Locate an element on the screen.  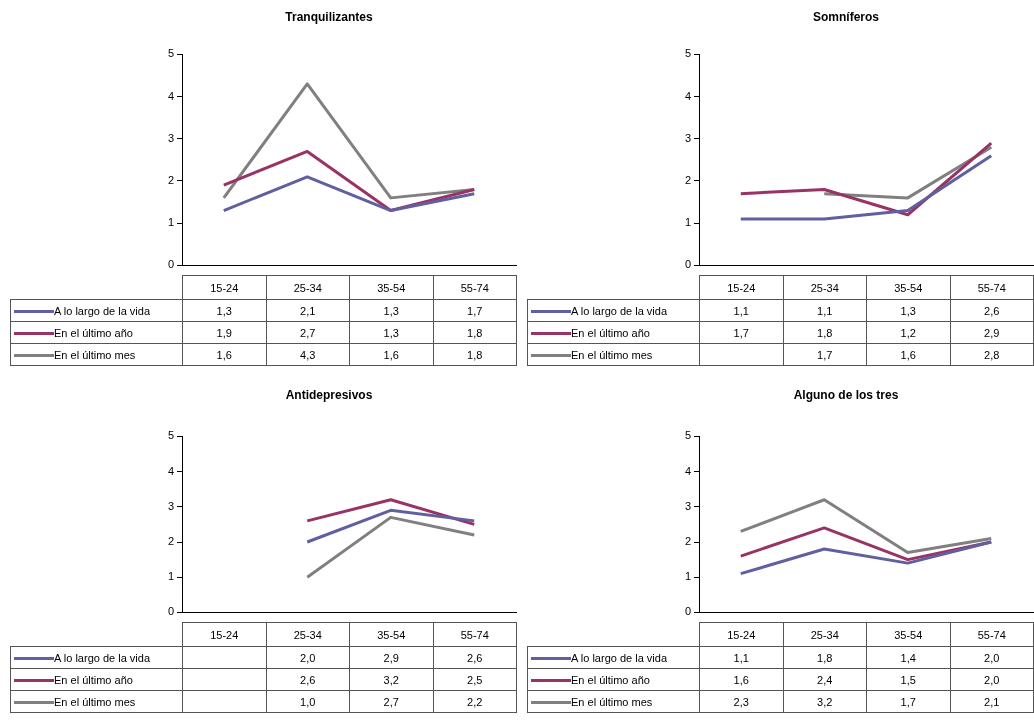
data-label: 2,5 is located at coordinates (475, 679).